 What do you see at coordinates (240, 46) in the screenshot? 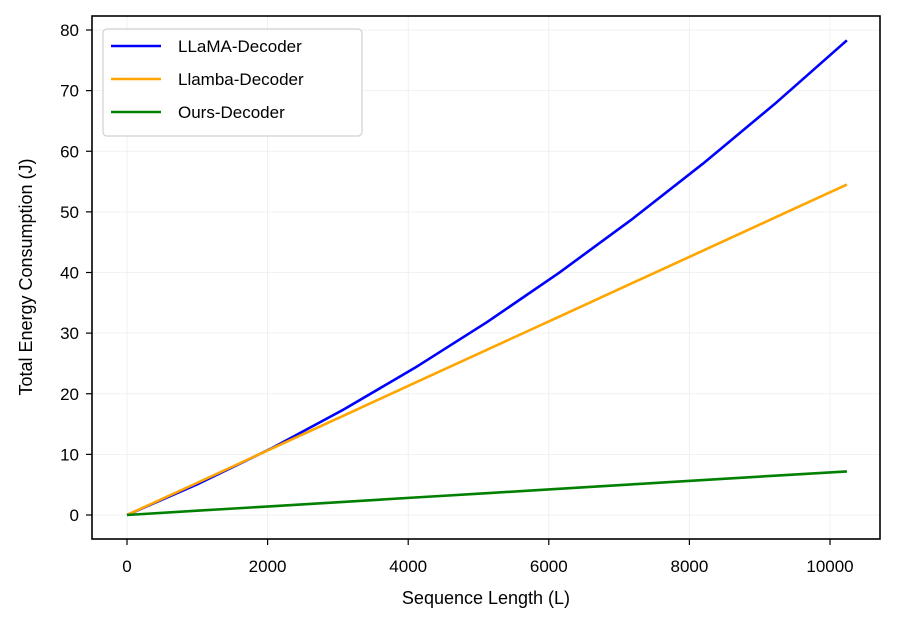
I see `legend-label: LLaMA-Decoder` at bounding box center [240, 46].